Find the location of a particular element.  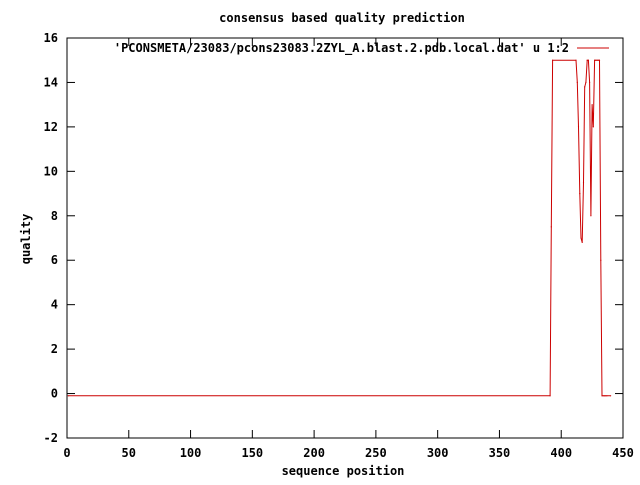

y-tick-label: 12 is located at coordinates (51, 127).